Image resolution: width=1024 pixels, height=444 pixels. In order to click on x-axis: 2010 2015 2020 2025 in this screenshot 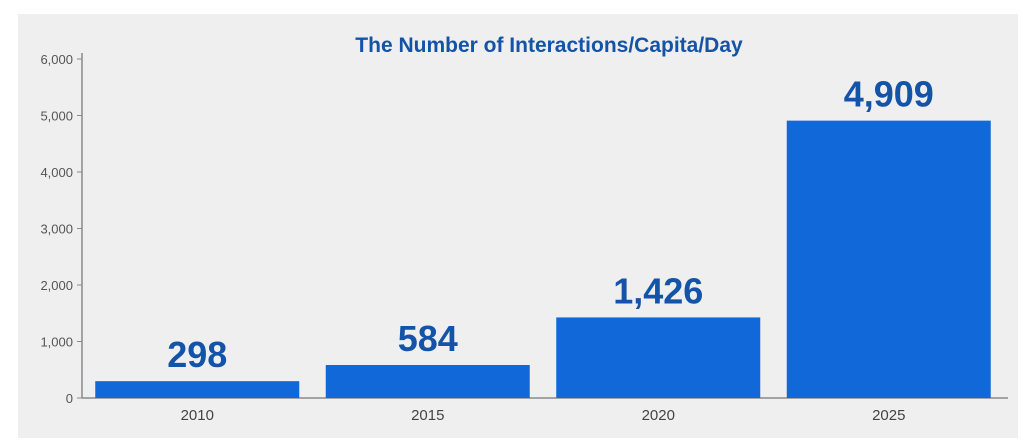, I will do `click(545, 410)`.